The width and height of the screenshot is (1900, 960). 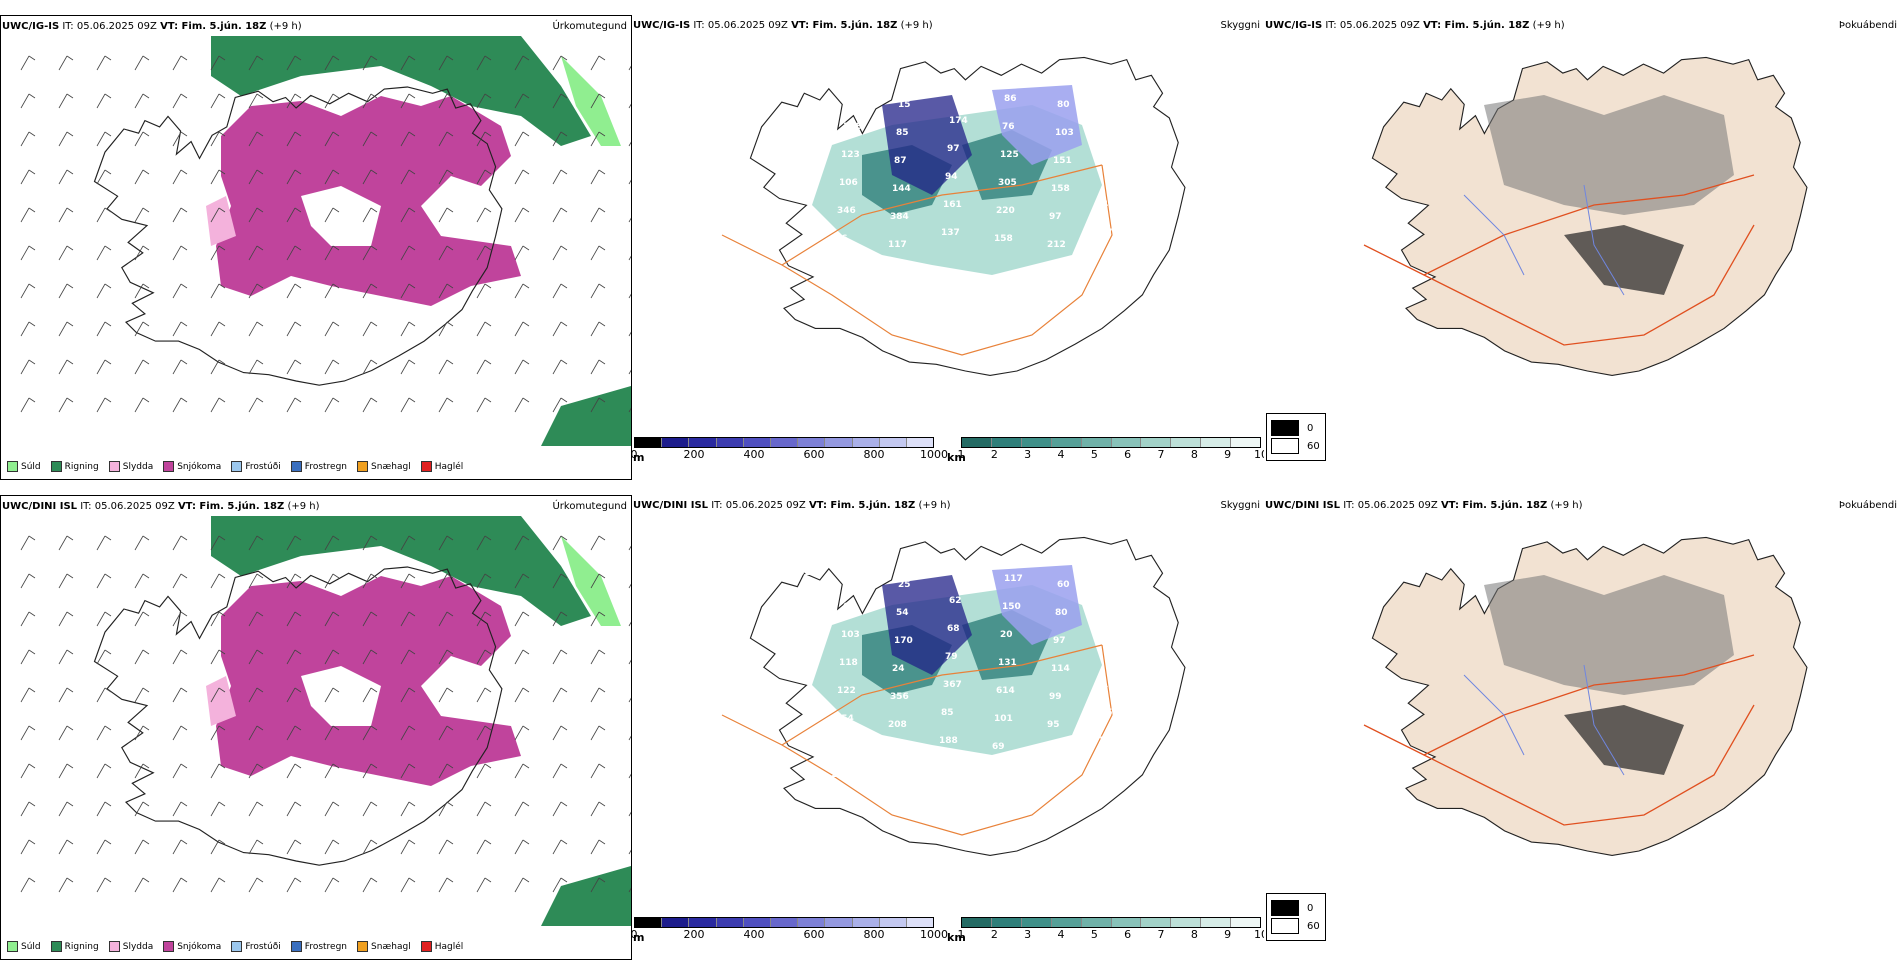 What do you see at coordinates (1544, 240) in the screenshot?
I see `rivers` at bounding box center [1544, 240].